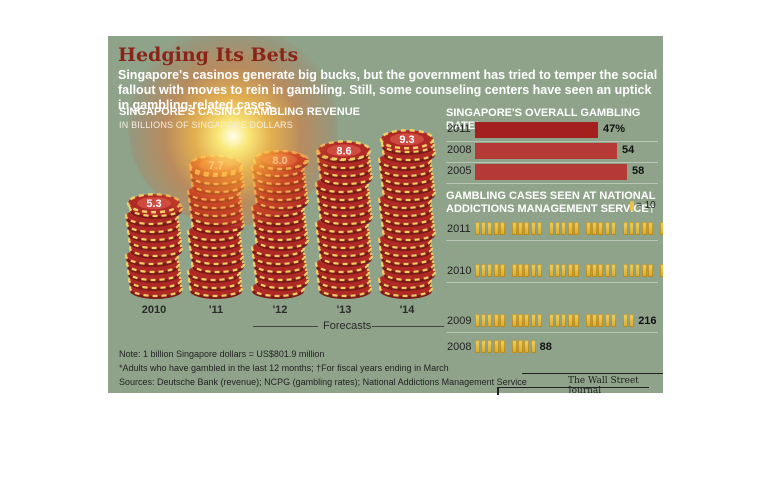 The image size is (770, 488). I want to click on credit-rule, so click(592, 373).